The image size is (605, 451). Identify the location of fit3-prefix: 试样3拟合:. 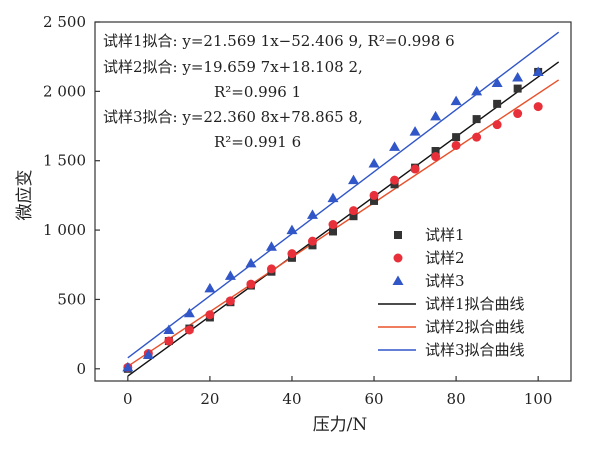
(142, 117).